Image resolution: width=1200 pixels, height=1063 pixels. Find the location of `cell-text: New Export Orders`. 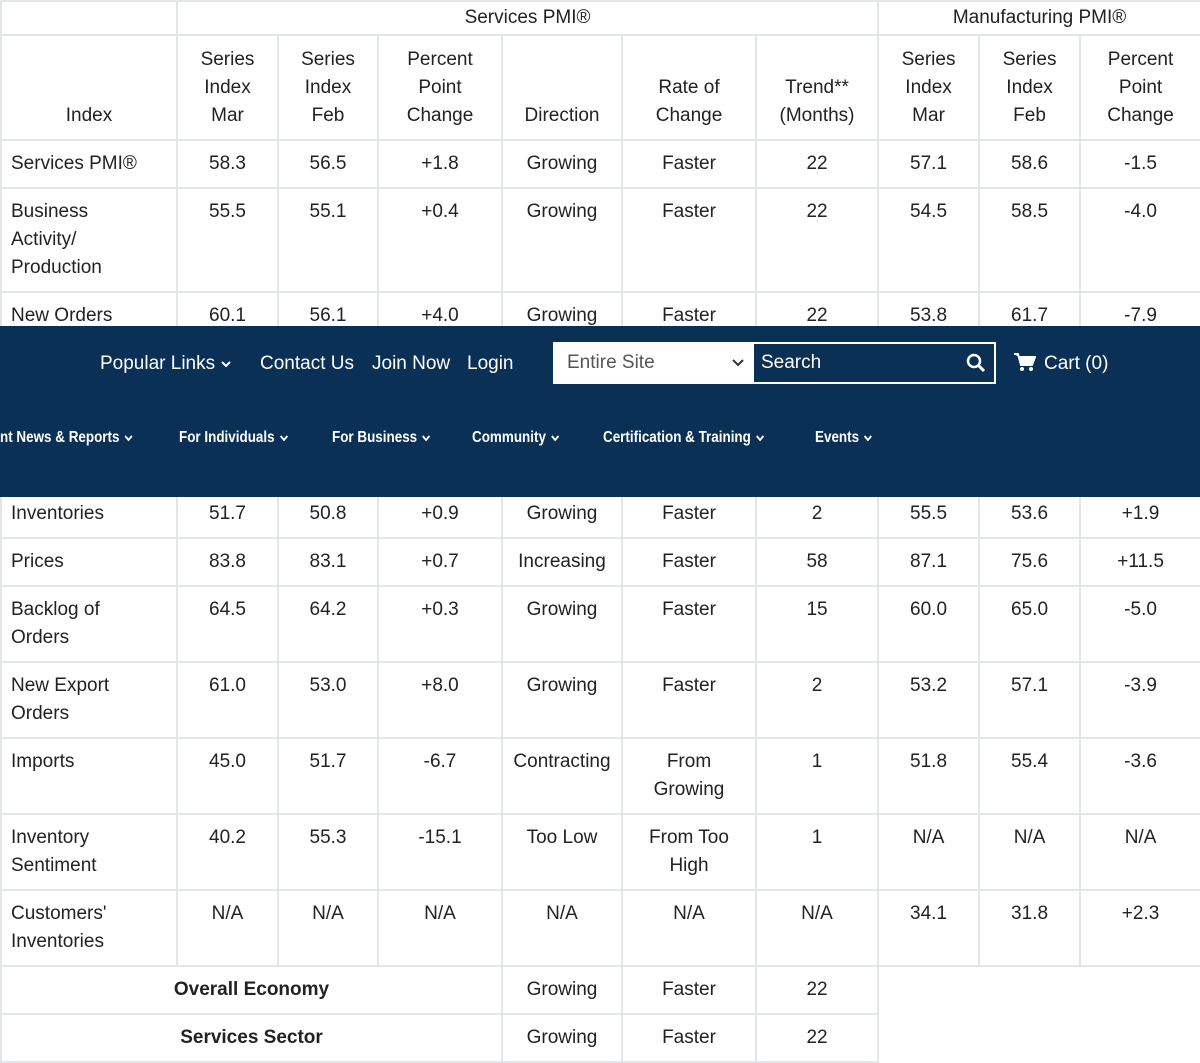

cell-text: New Export Orders is located at coordinates (60, 699).